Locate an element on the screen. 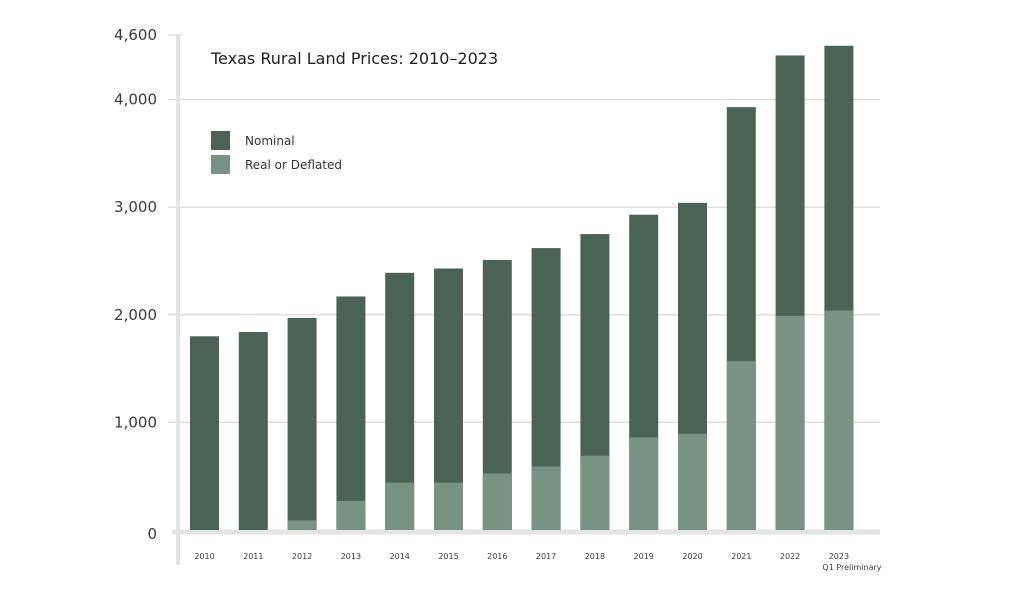  x-tick-sublabel: Q1 Preliminary is located at coordinates (851, 567).